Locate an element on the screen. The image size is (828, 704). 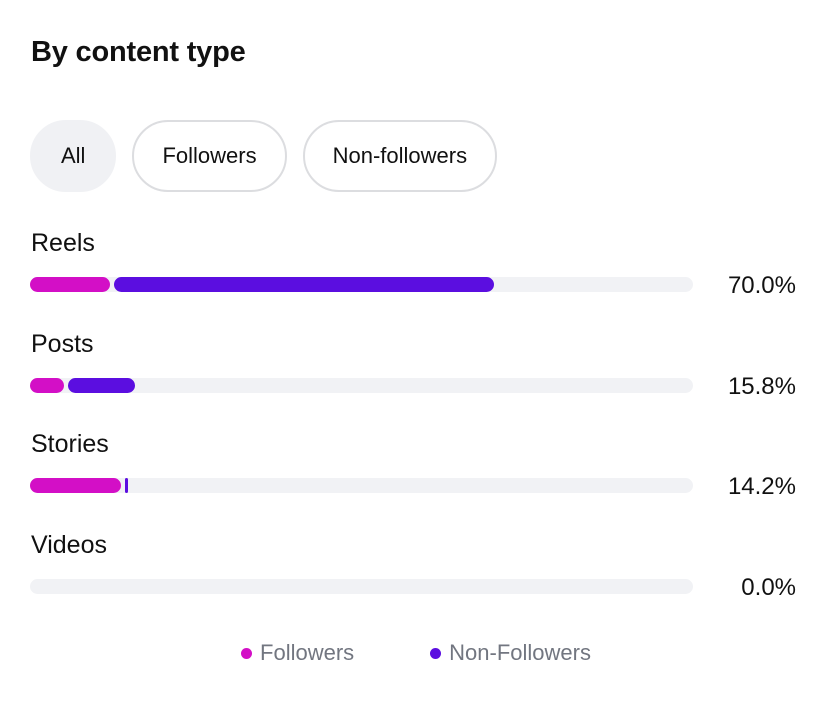
category-label: Stories is located at coordinates (70, 444).